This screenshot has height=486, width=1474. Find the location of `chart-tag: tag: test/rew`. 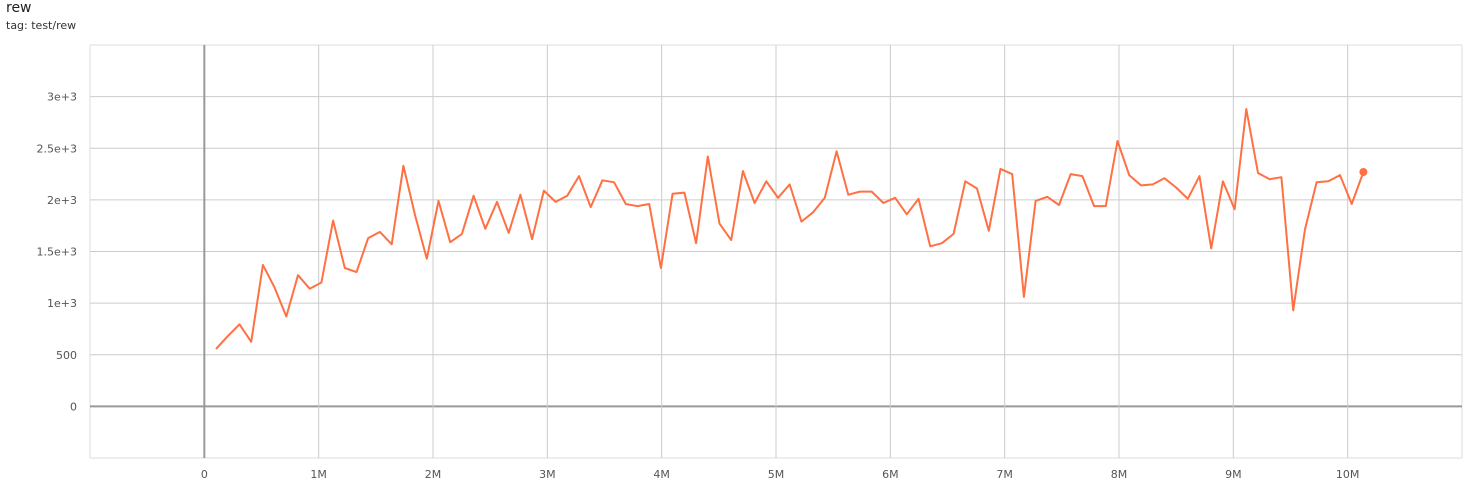

chart-tag: tag: test/rew is located at coordinates (41, 25).